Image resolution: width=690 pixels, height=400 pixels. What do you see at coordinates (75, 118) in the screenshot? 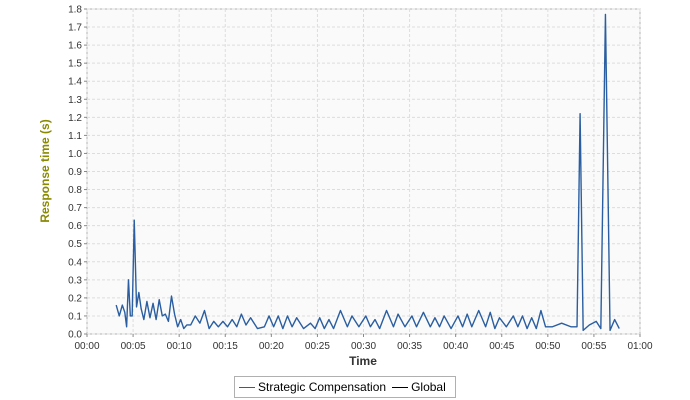
I see `y-tick-label: 1.2` at bounding box center [75, 118].